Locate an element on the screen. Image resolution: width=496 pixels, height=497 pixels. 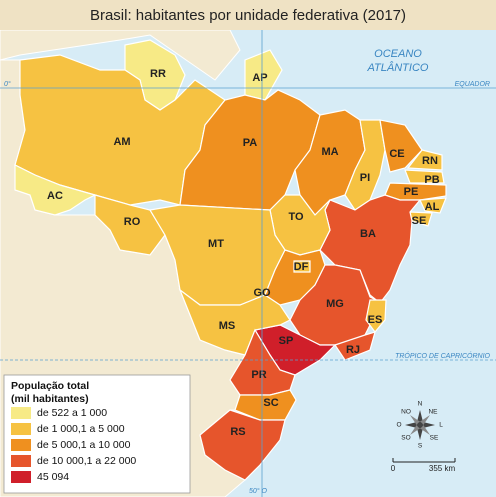
state-label: RR is located at coordinates (158, 74).